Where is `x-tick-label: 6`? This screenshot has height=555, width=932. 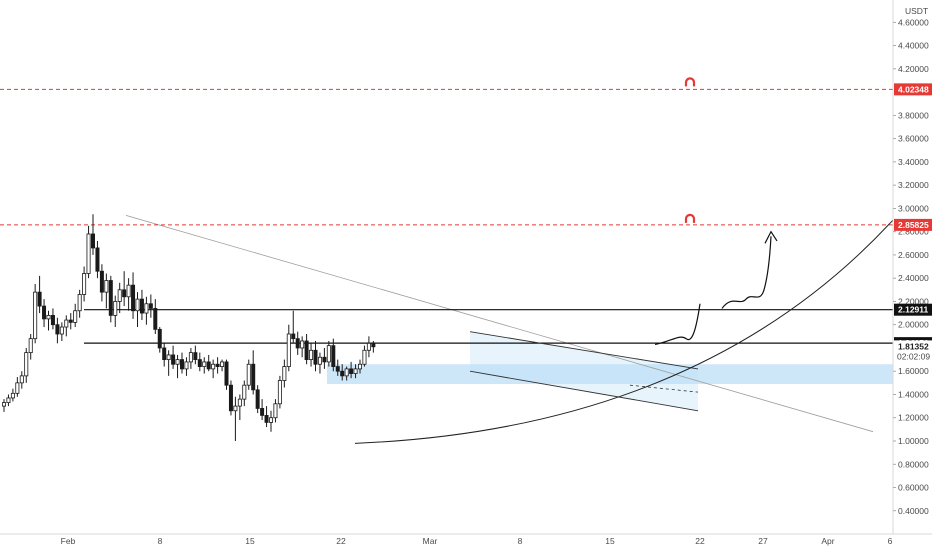 x-tick-label: 6 is located at coordinates (890, 541).